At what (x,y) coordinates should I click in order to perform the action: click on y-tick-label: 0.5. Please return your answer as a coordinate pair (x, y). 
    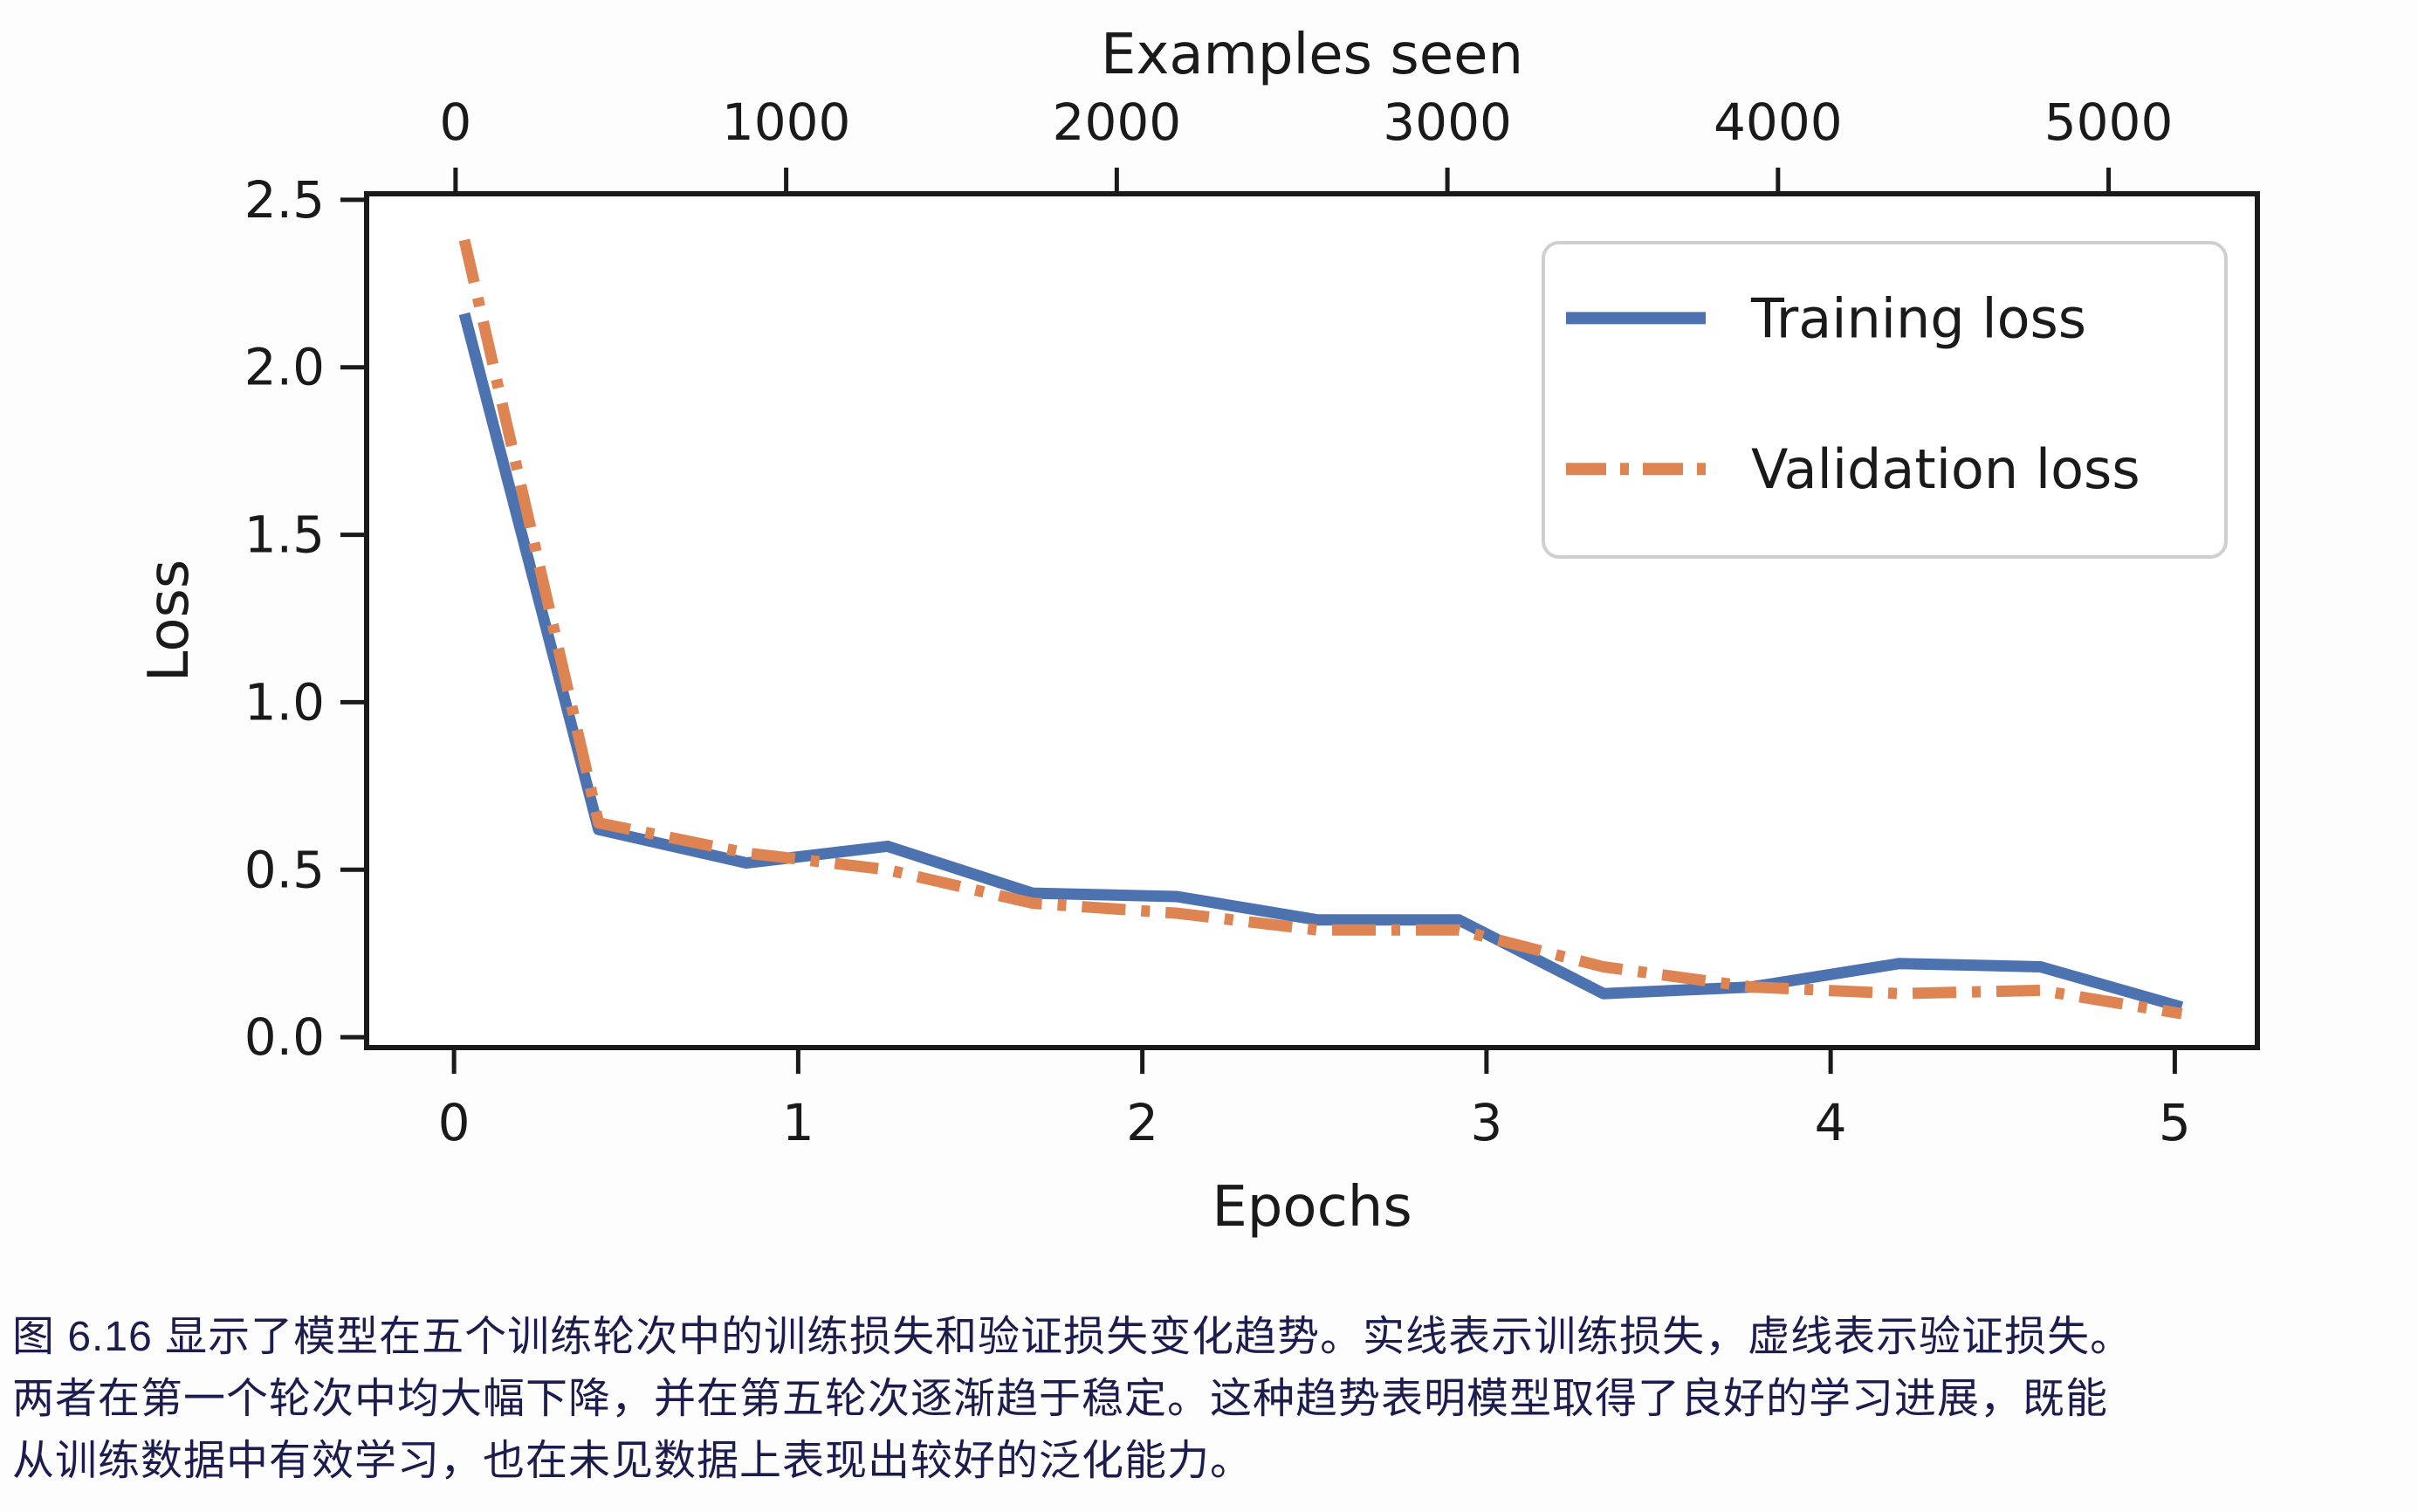
    Looking at the image, I should click on (284, 869).